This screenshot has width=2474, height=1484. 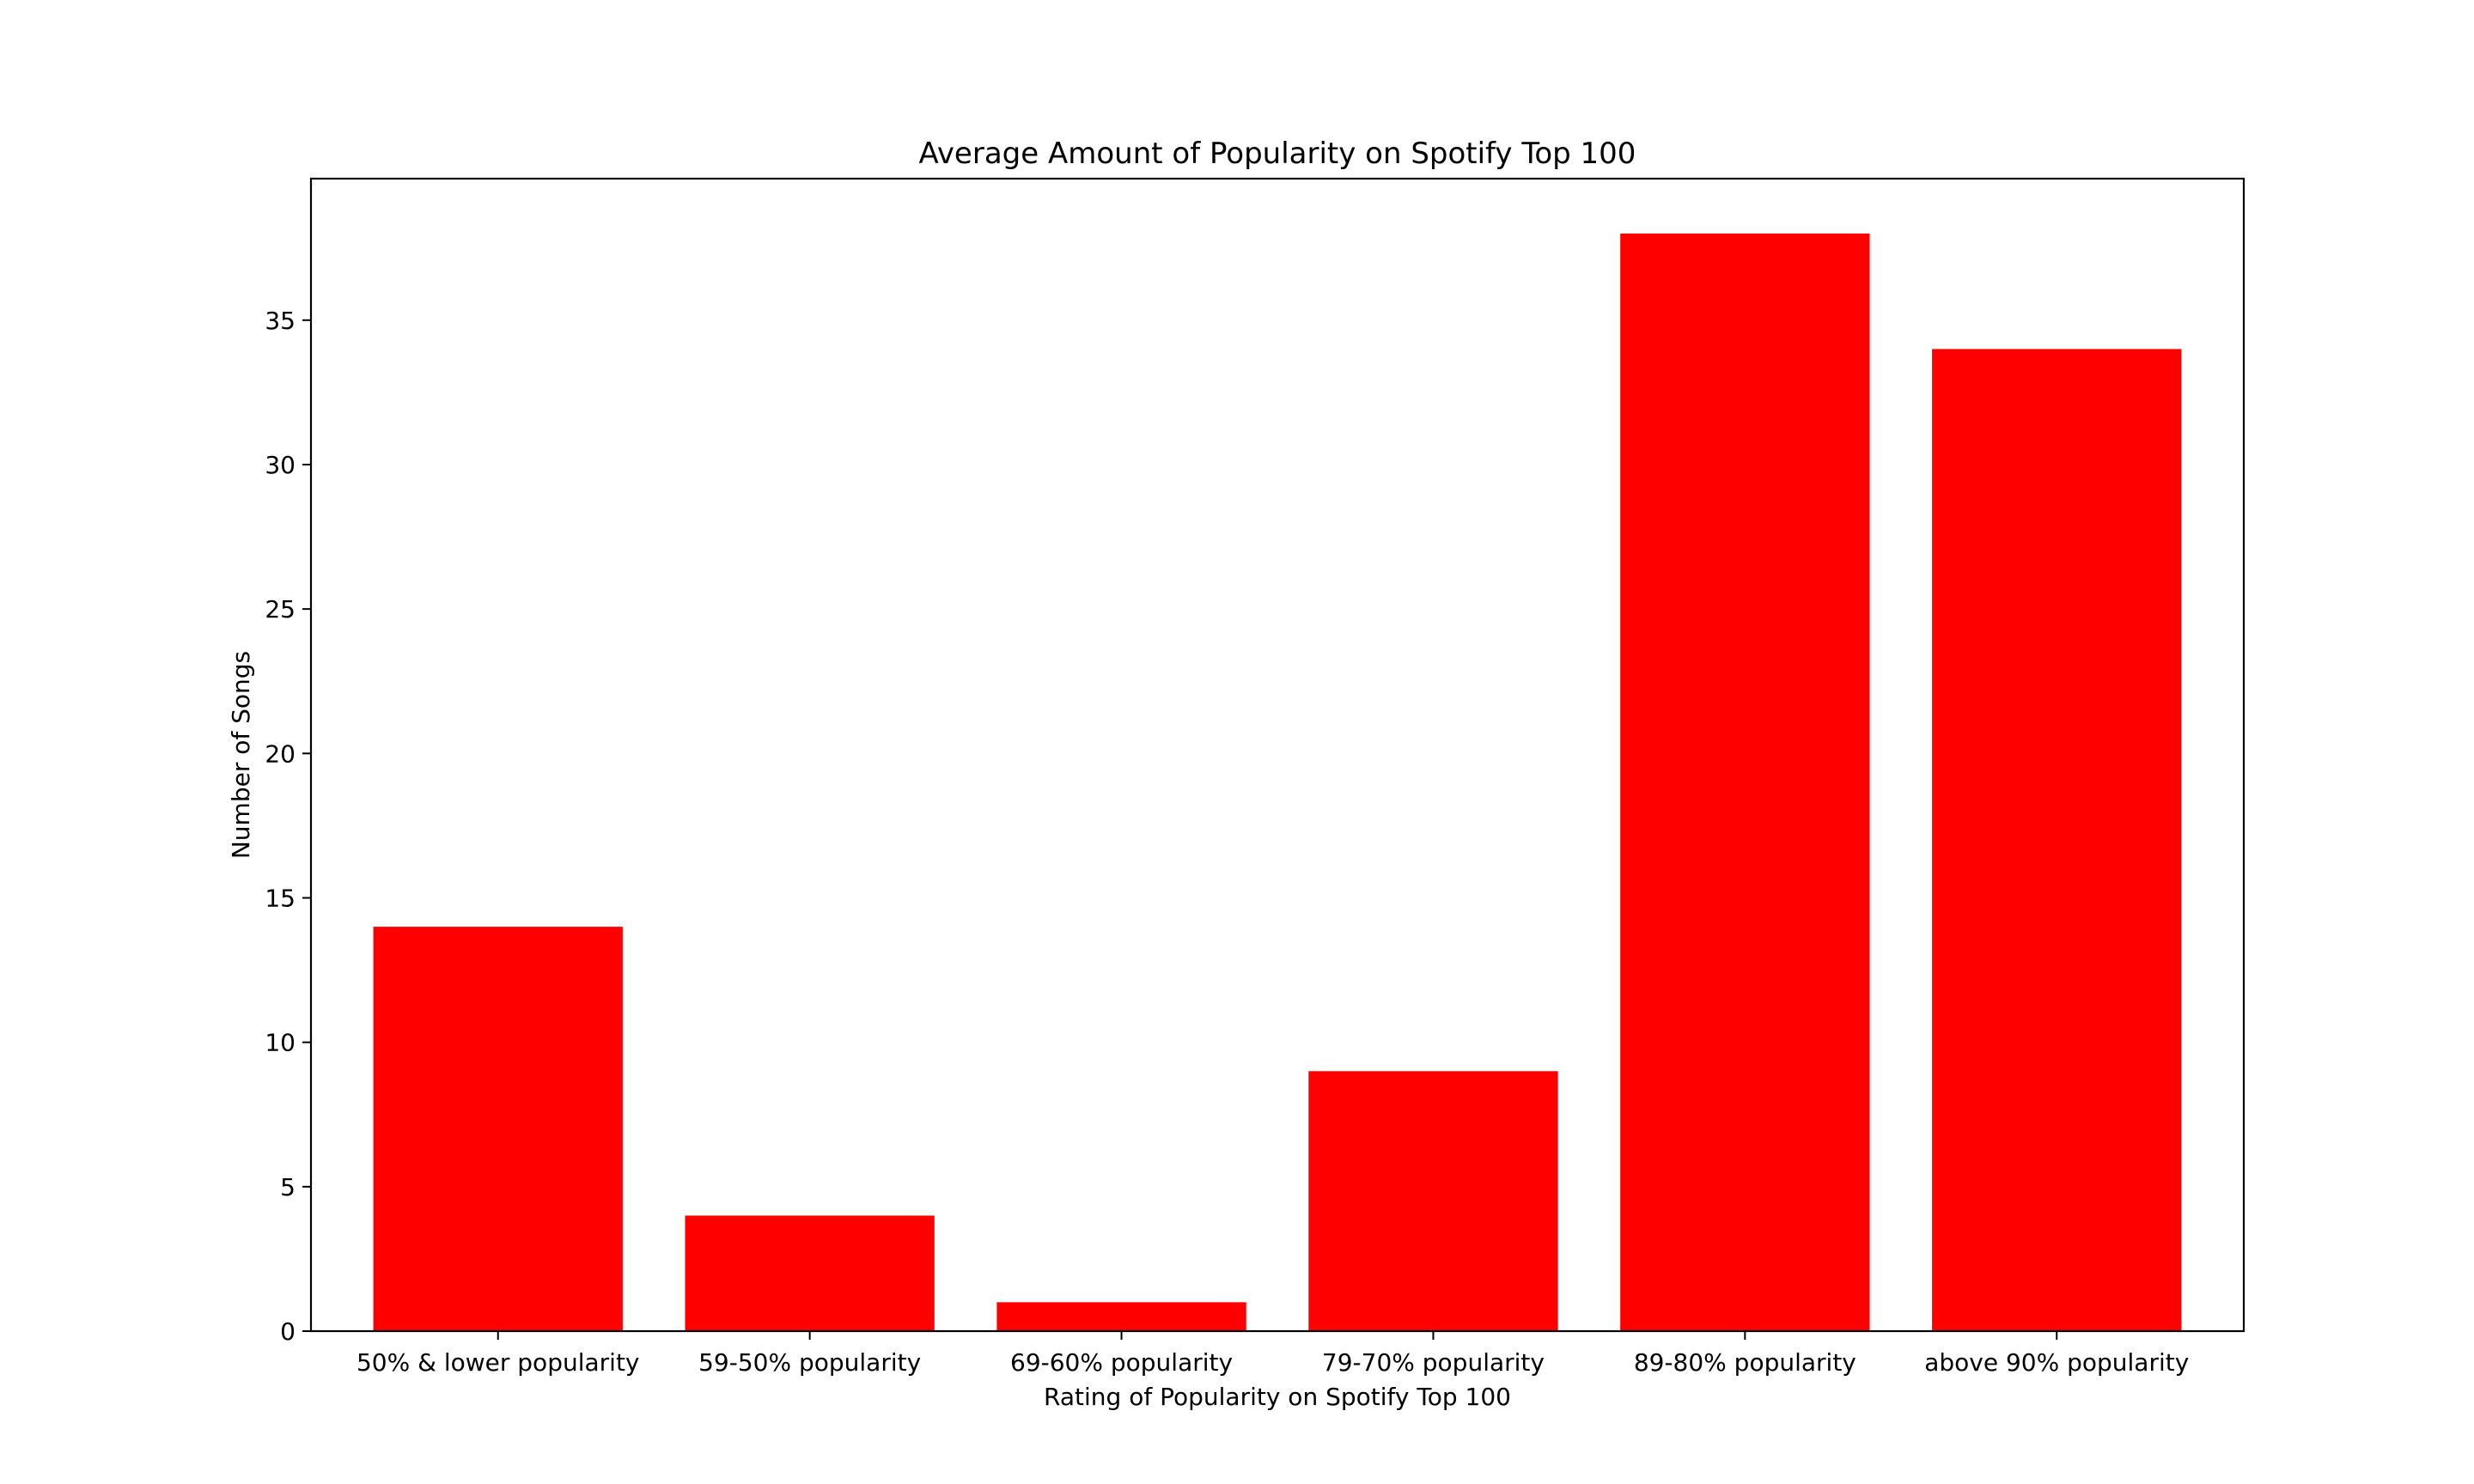 I want to click on y-tick-label: 30, so click(x=280, y=465).